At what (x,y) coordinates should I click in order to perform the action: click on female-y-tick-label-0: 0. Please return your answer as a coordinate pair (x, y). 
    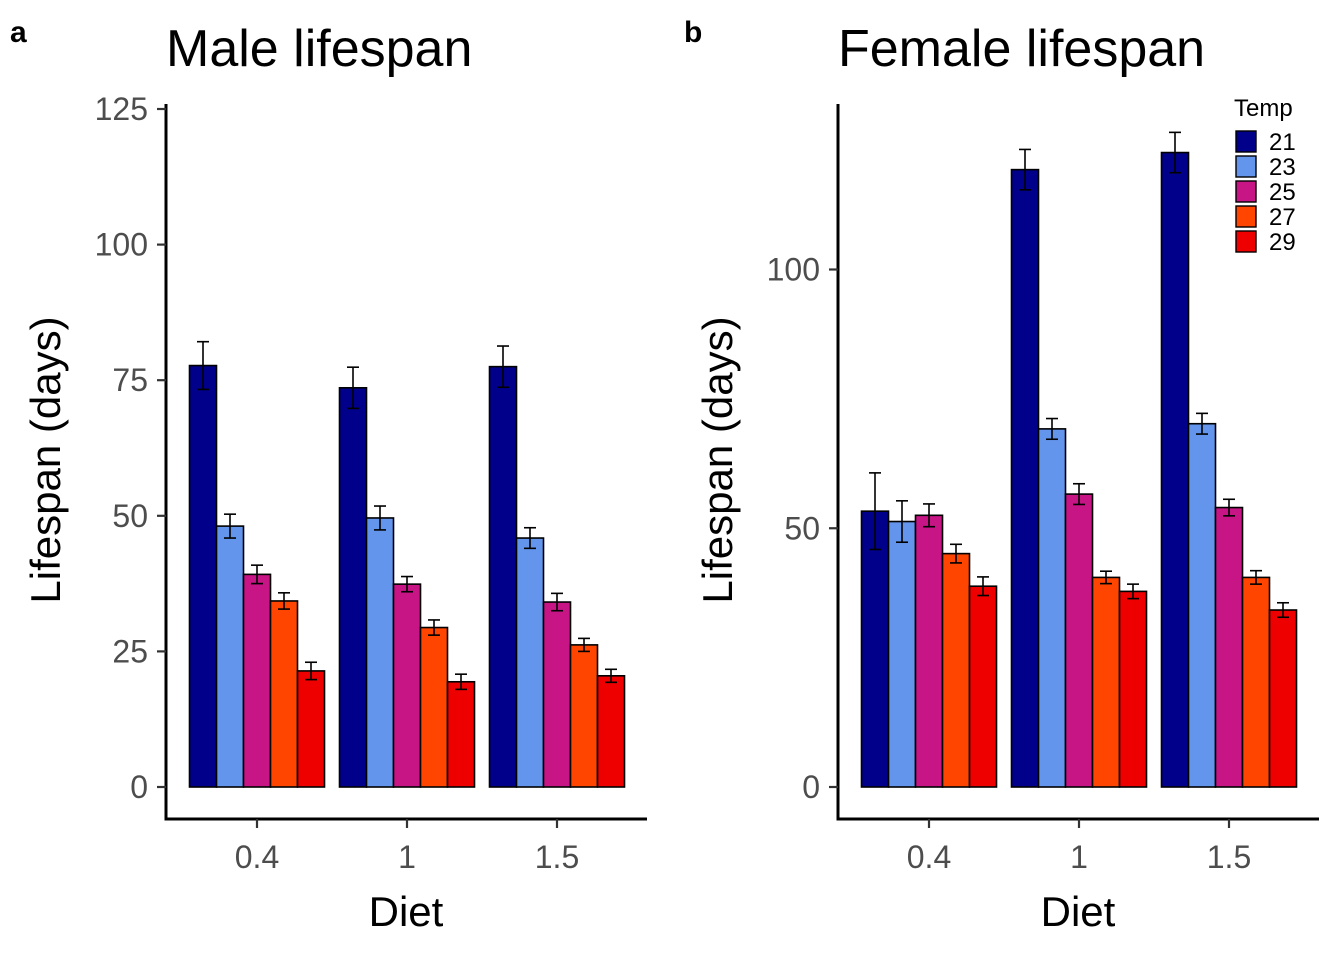
    Looking at the image, I should click on (811, 787).